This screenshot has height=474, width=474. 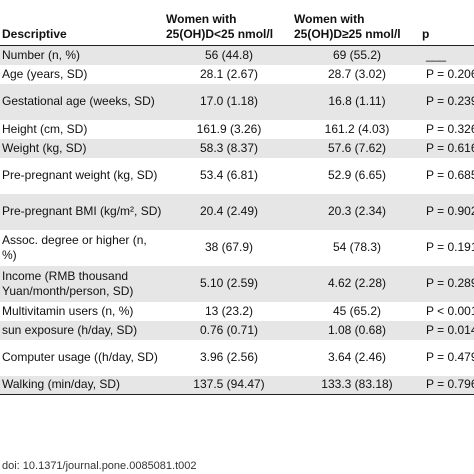 What do you see at coordinates (82, 330) in the screenshot?
I see `row-label: sun exposure (h/day, SD)` at bounding box center [82, 330].